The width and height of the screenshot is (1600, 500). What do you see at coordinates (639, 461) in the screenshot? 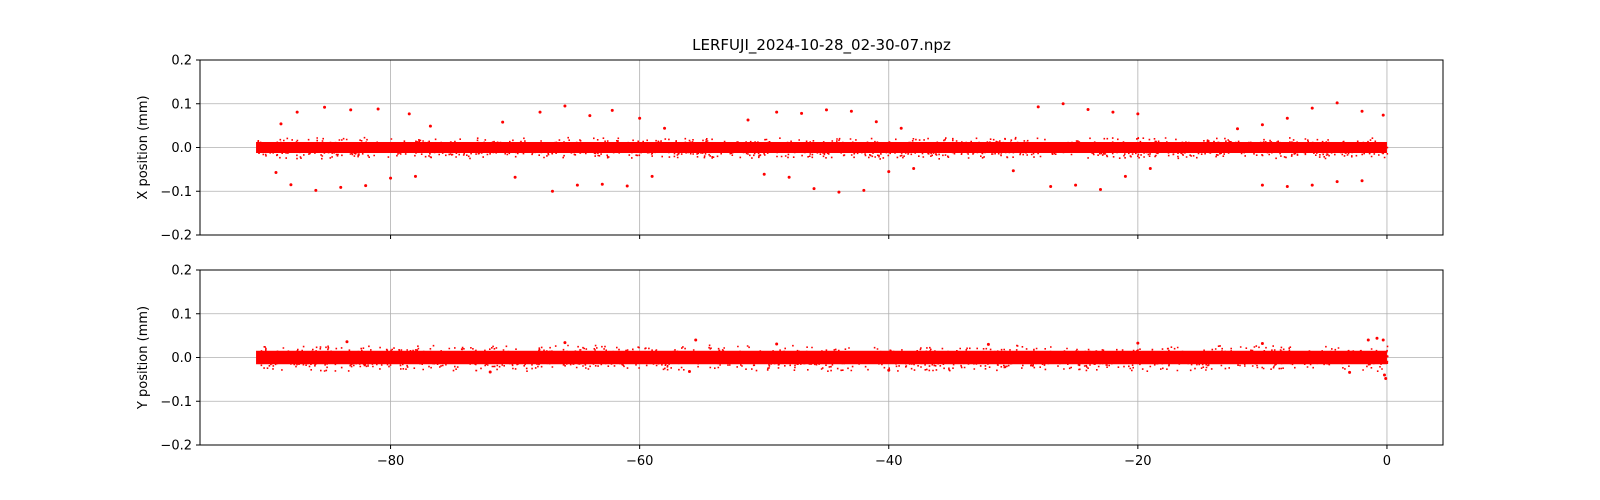
I see `x-tick-label: −60` at bounding box center [639, 461].